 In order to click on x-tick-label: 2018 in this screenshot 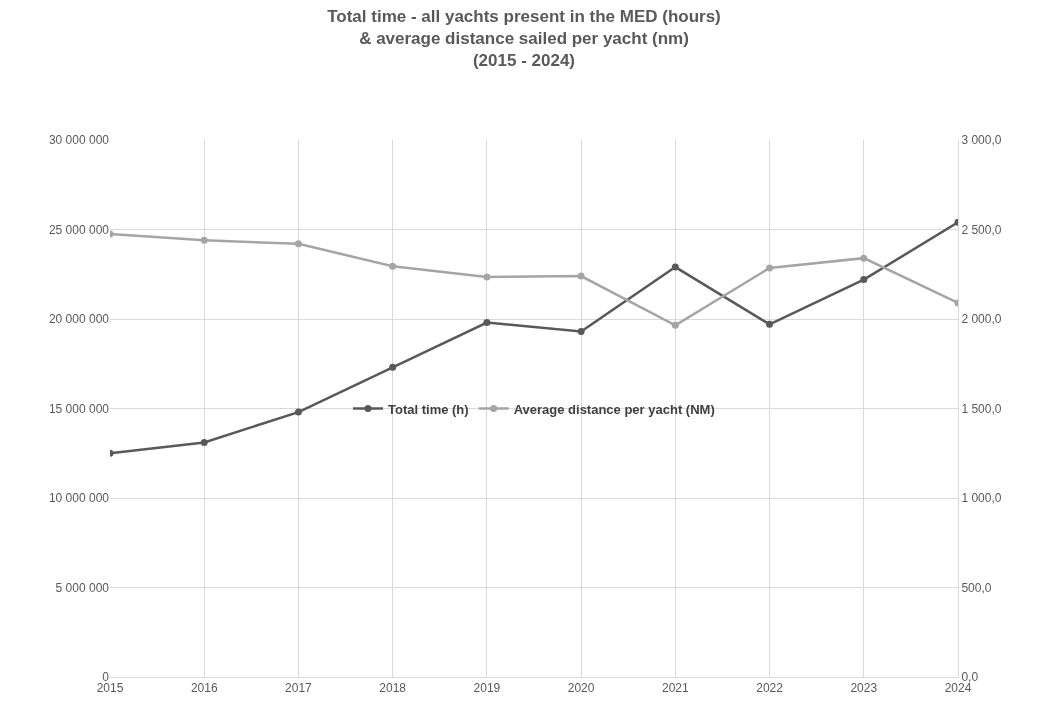, I will do `click(393, 688)`.